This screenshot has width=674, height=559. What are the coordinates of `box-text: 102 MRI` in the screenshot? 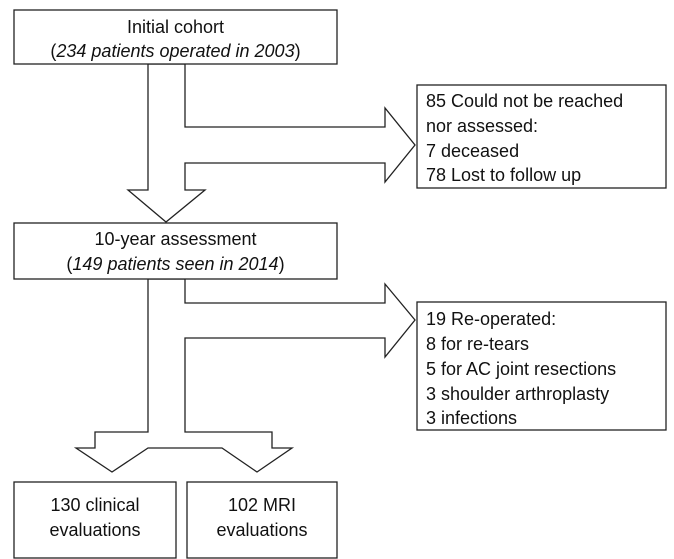 It's located at (262, 505).